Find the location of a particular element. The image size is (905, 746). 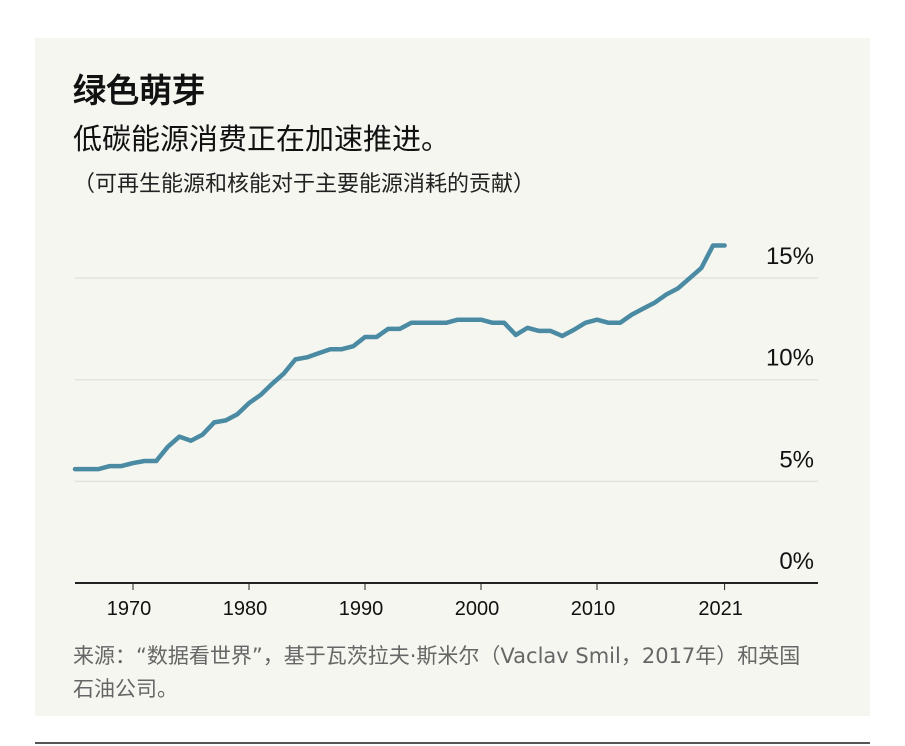

bottom-divider is located at coordinates (452, 743).